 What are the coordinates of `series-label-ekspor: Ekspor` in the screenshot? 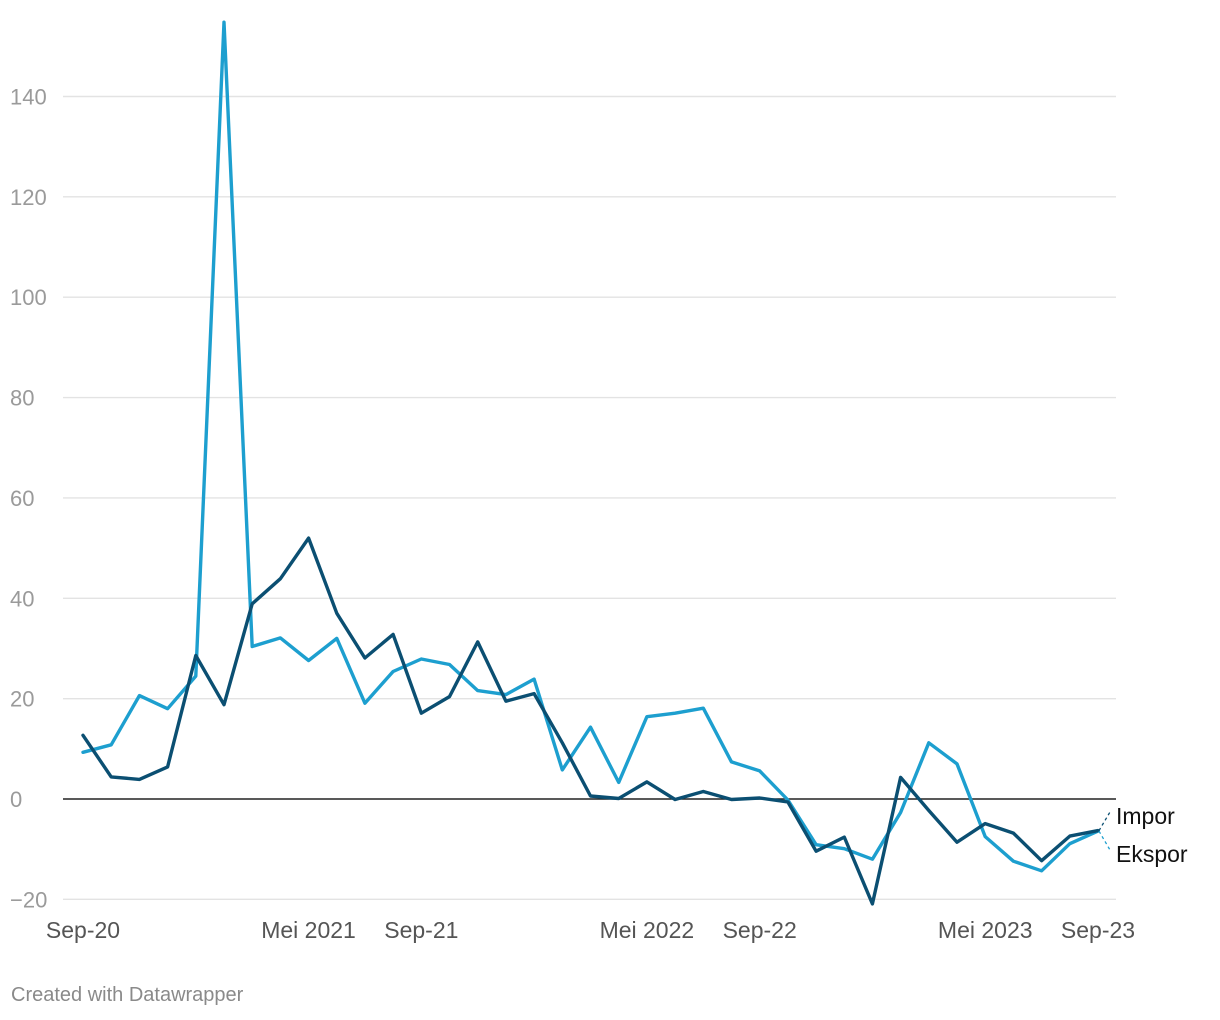 It's located at (1152, 854).